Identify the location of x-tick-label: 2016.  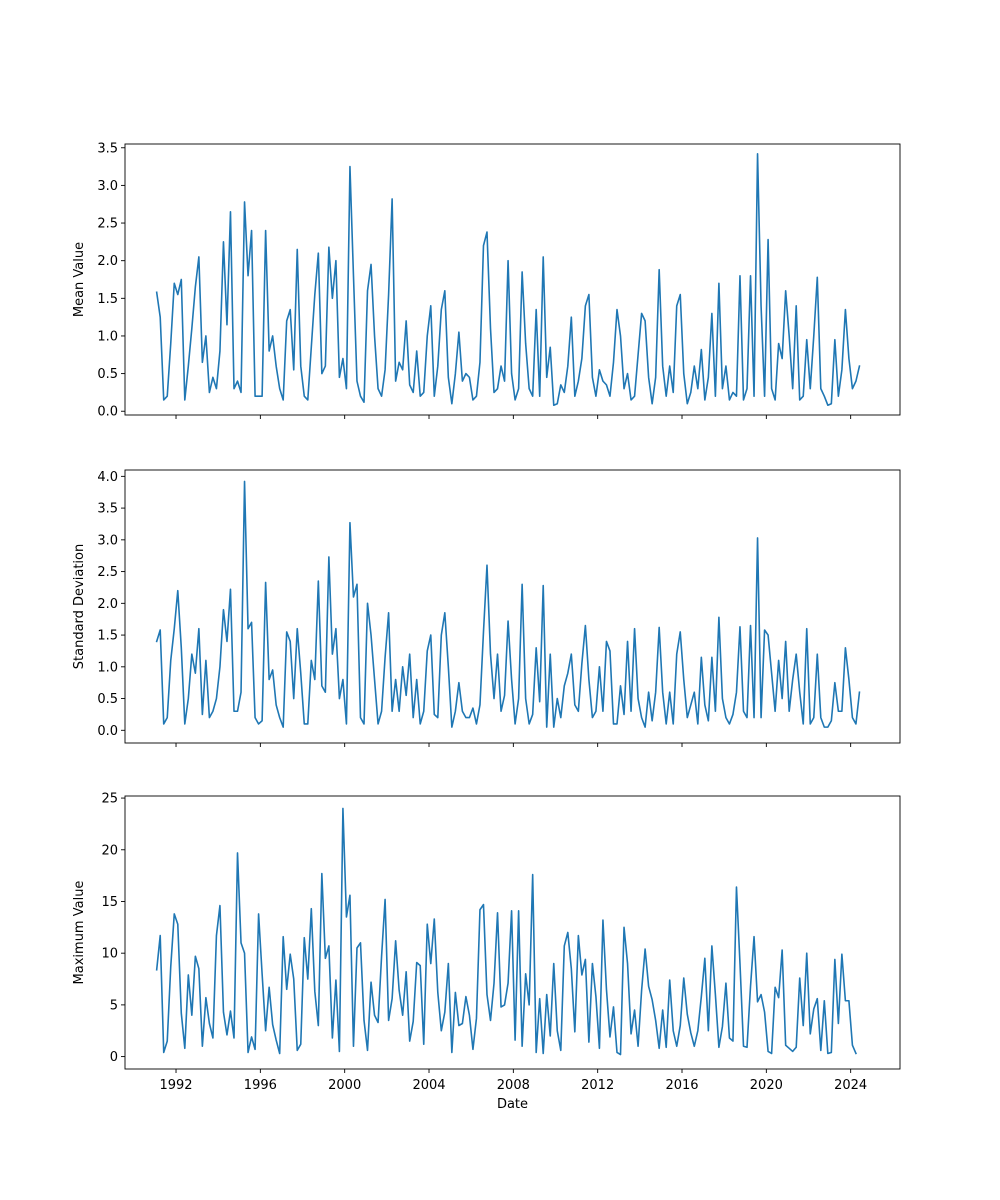
(681, 1085).